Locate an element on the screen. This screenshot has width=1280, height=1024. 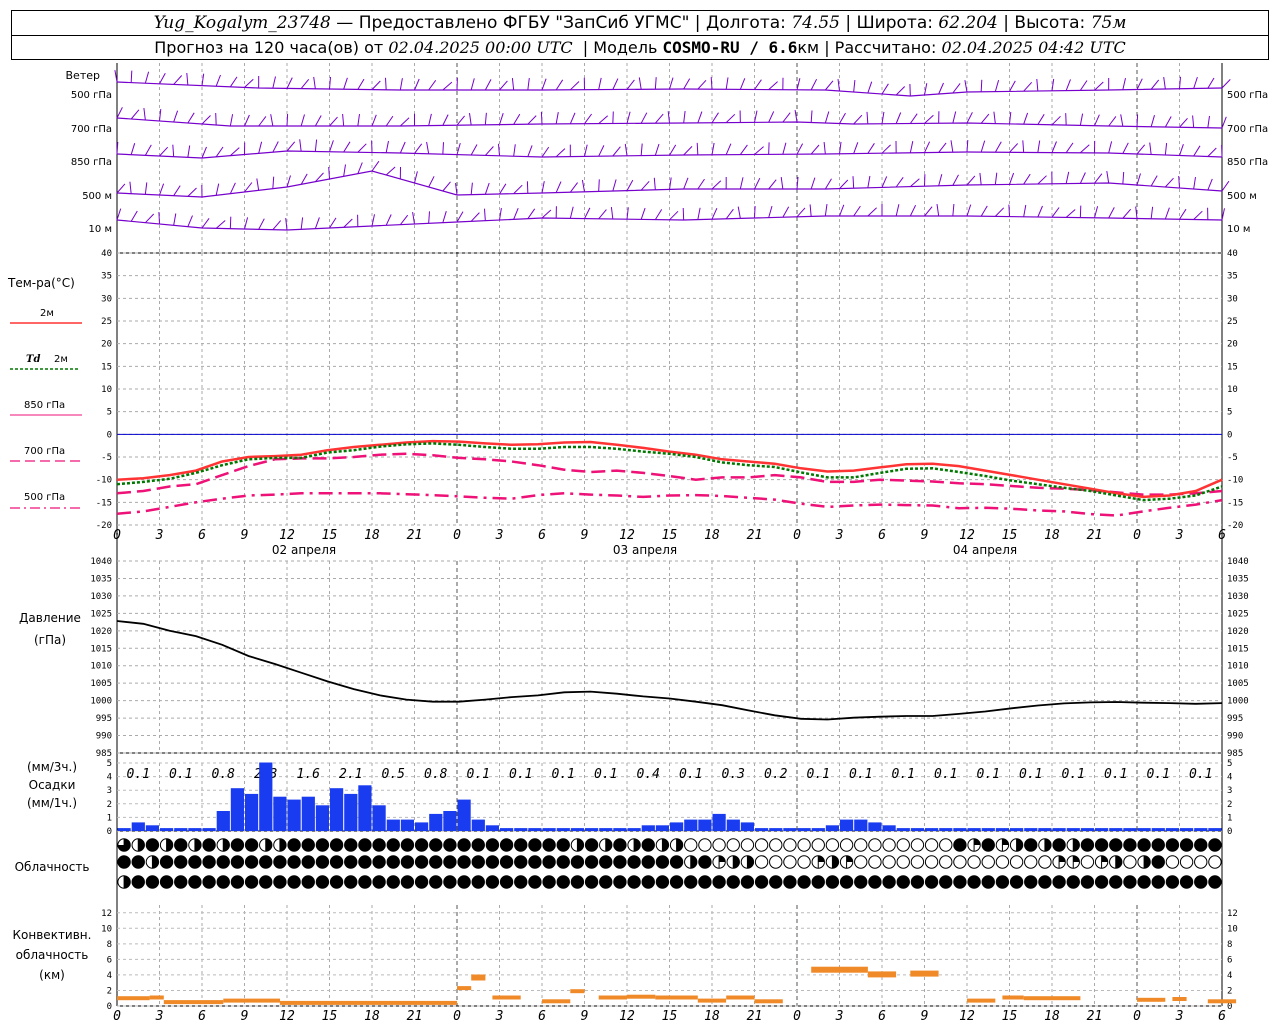
pressure-tick-label: 995 is located at coordinates (104, 719).